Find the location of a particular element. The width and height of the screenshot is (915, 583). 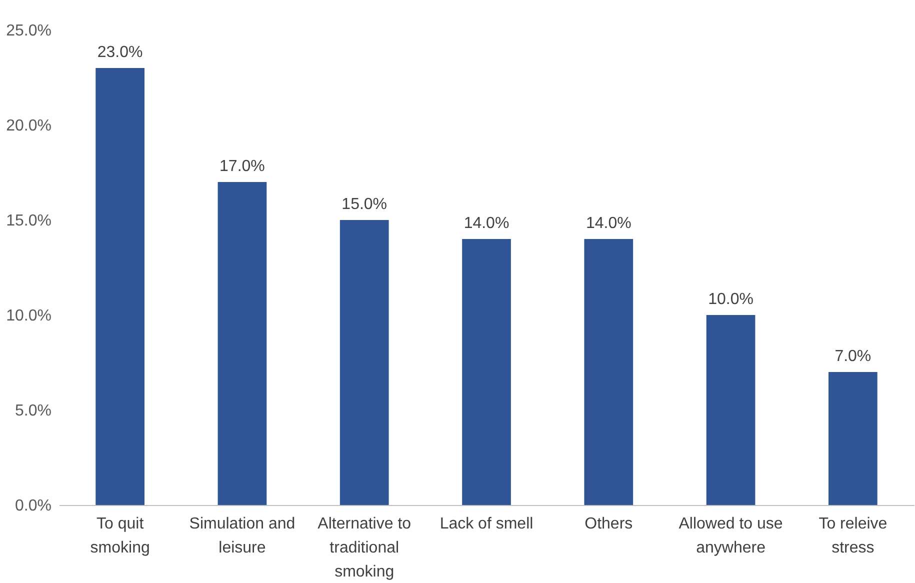

x-tick-label: Alternative to traditional smoking is located at coordinates (365, 548).